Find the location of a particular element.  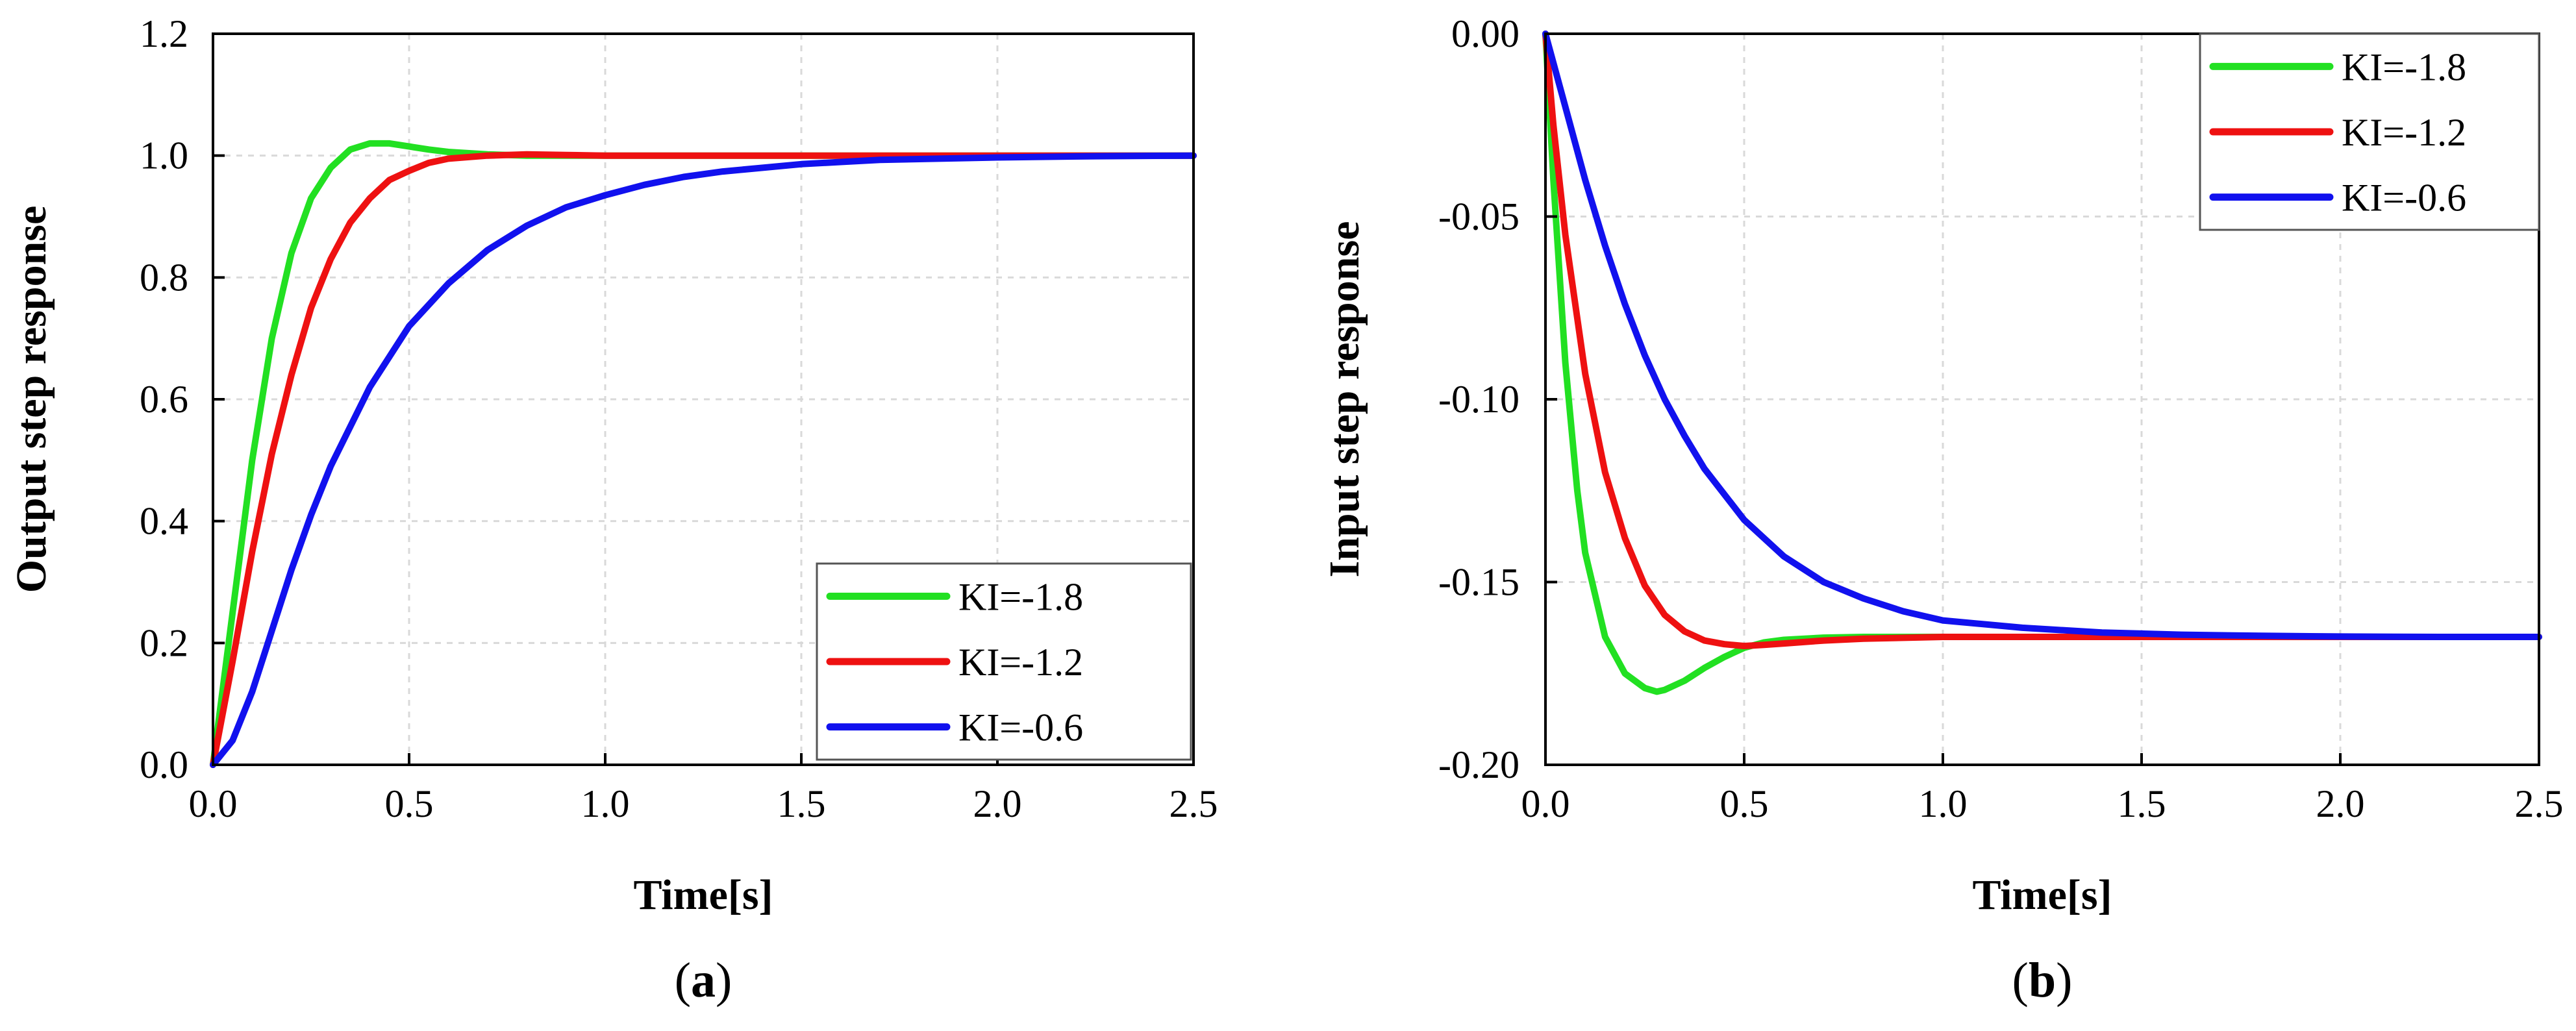

y-tick-label: -0.05 is located at coordinates (1478, 216).